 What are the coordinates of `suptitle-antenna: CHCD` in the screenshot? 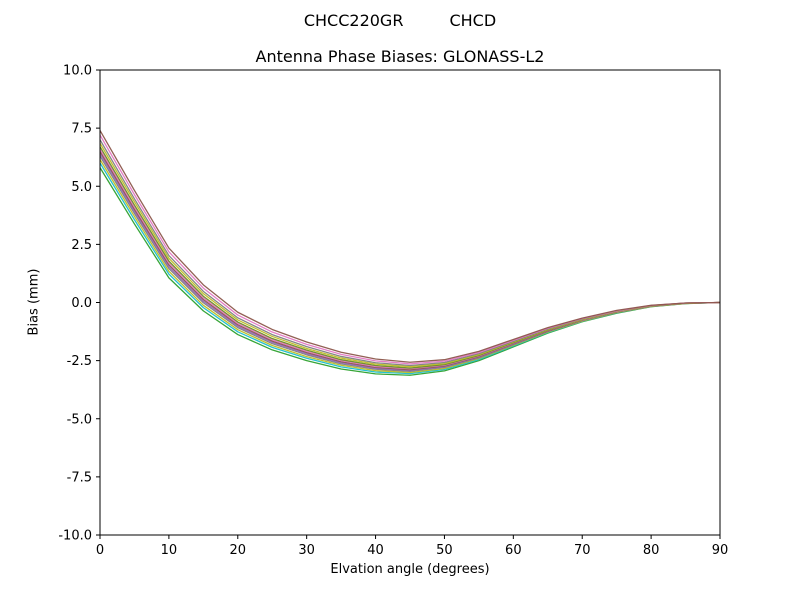 It's located at (473, 20).